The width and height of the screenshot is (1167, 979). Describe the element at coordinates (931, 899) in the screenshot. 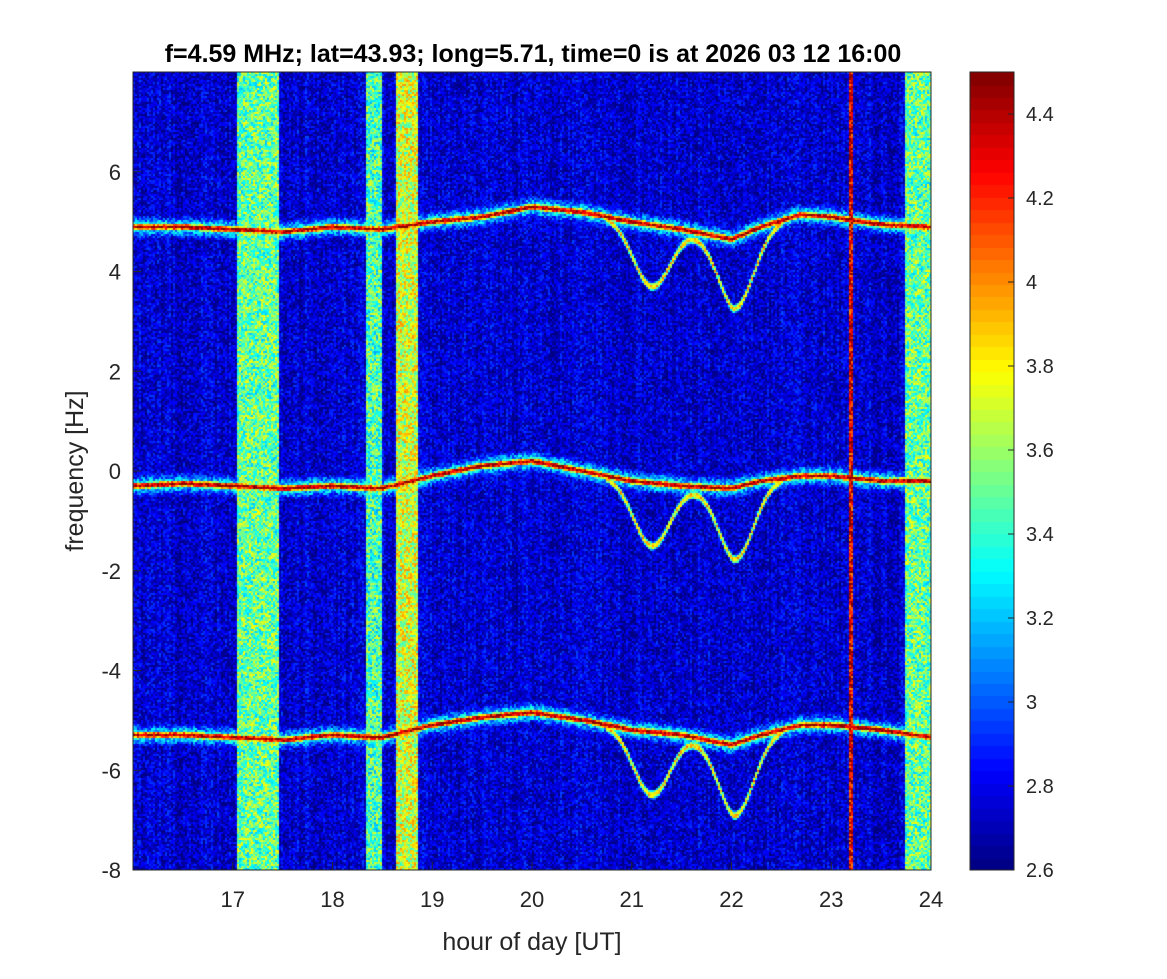

I see `x-tick-label: 24` at that location.